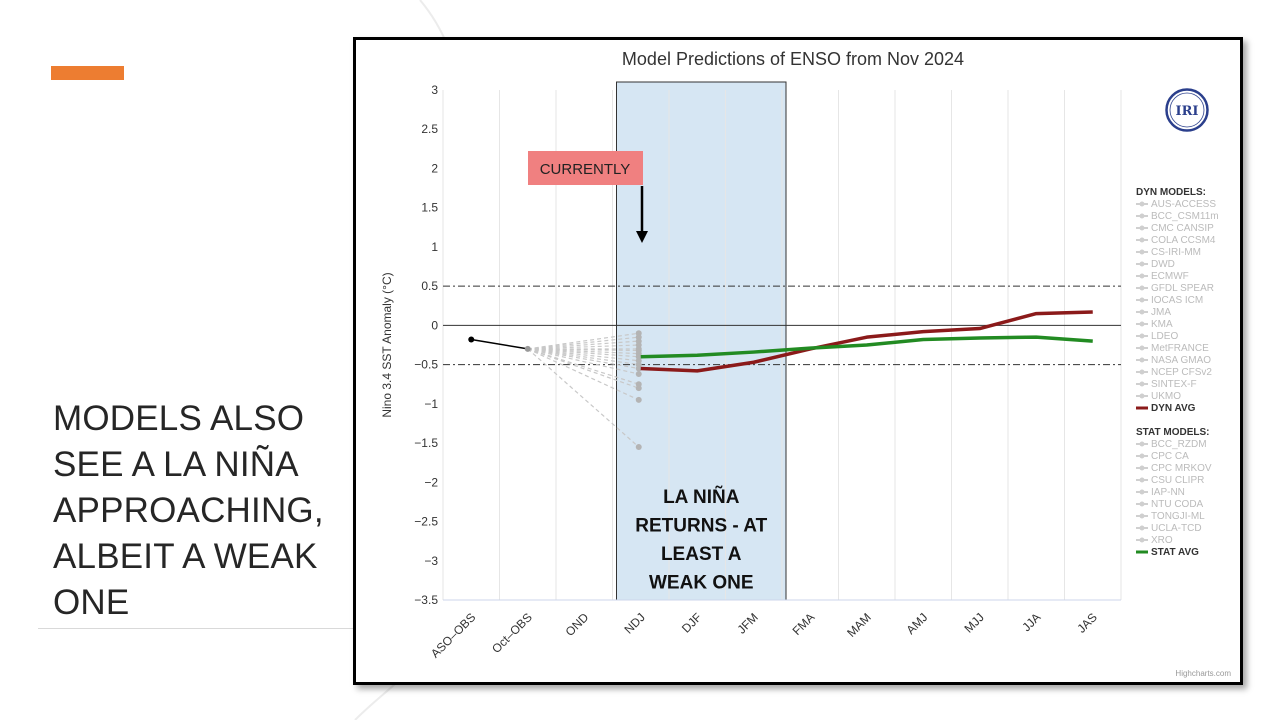 This screenshot has height=720, width=1280. I want to click on legend-stat-model: IAP-NN, so click(1168, 492).